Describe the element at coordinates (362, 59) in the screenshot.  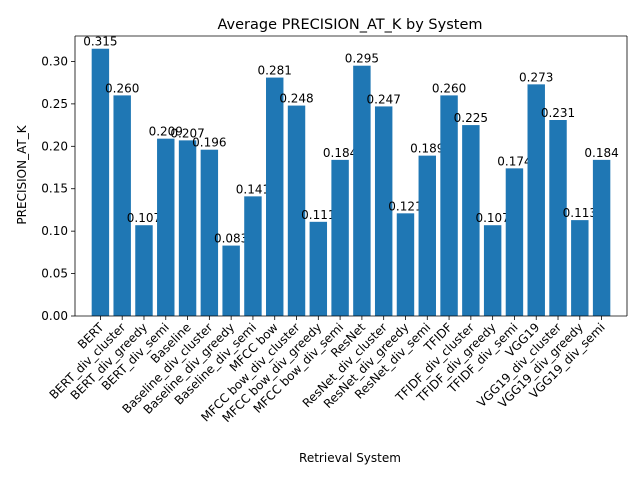
I see `bar-value-label: 0.295` at that location.